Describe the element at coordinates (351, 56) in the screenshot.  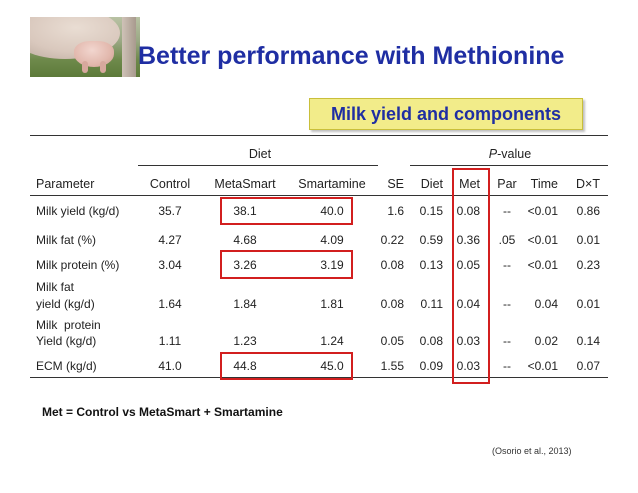
I see `slide-title: Better performance with Methionine` at that location.